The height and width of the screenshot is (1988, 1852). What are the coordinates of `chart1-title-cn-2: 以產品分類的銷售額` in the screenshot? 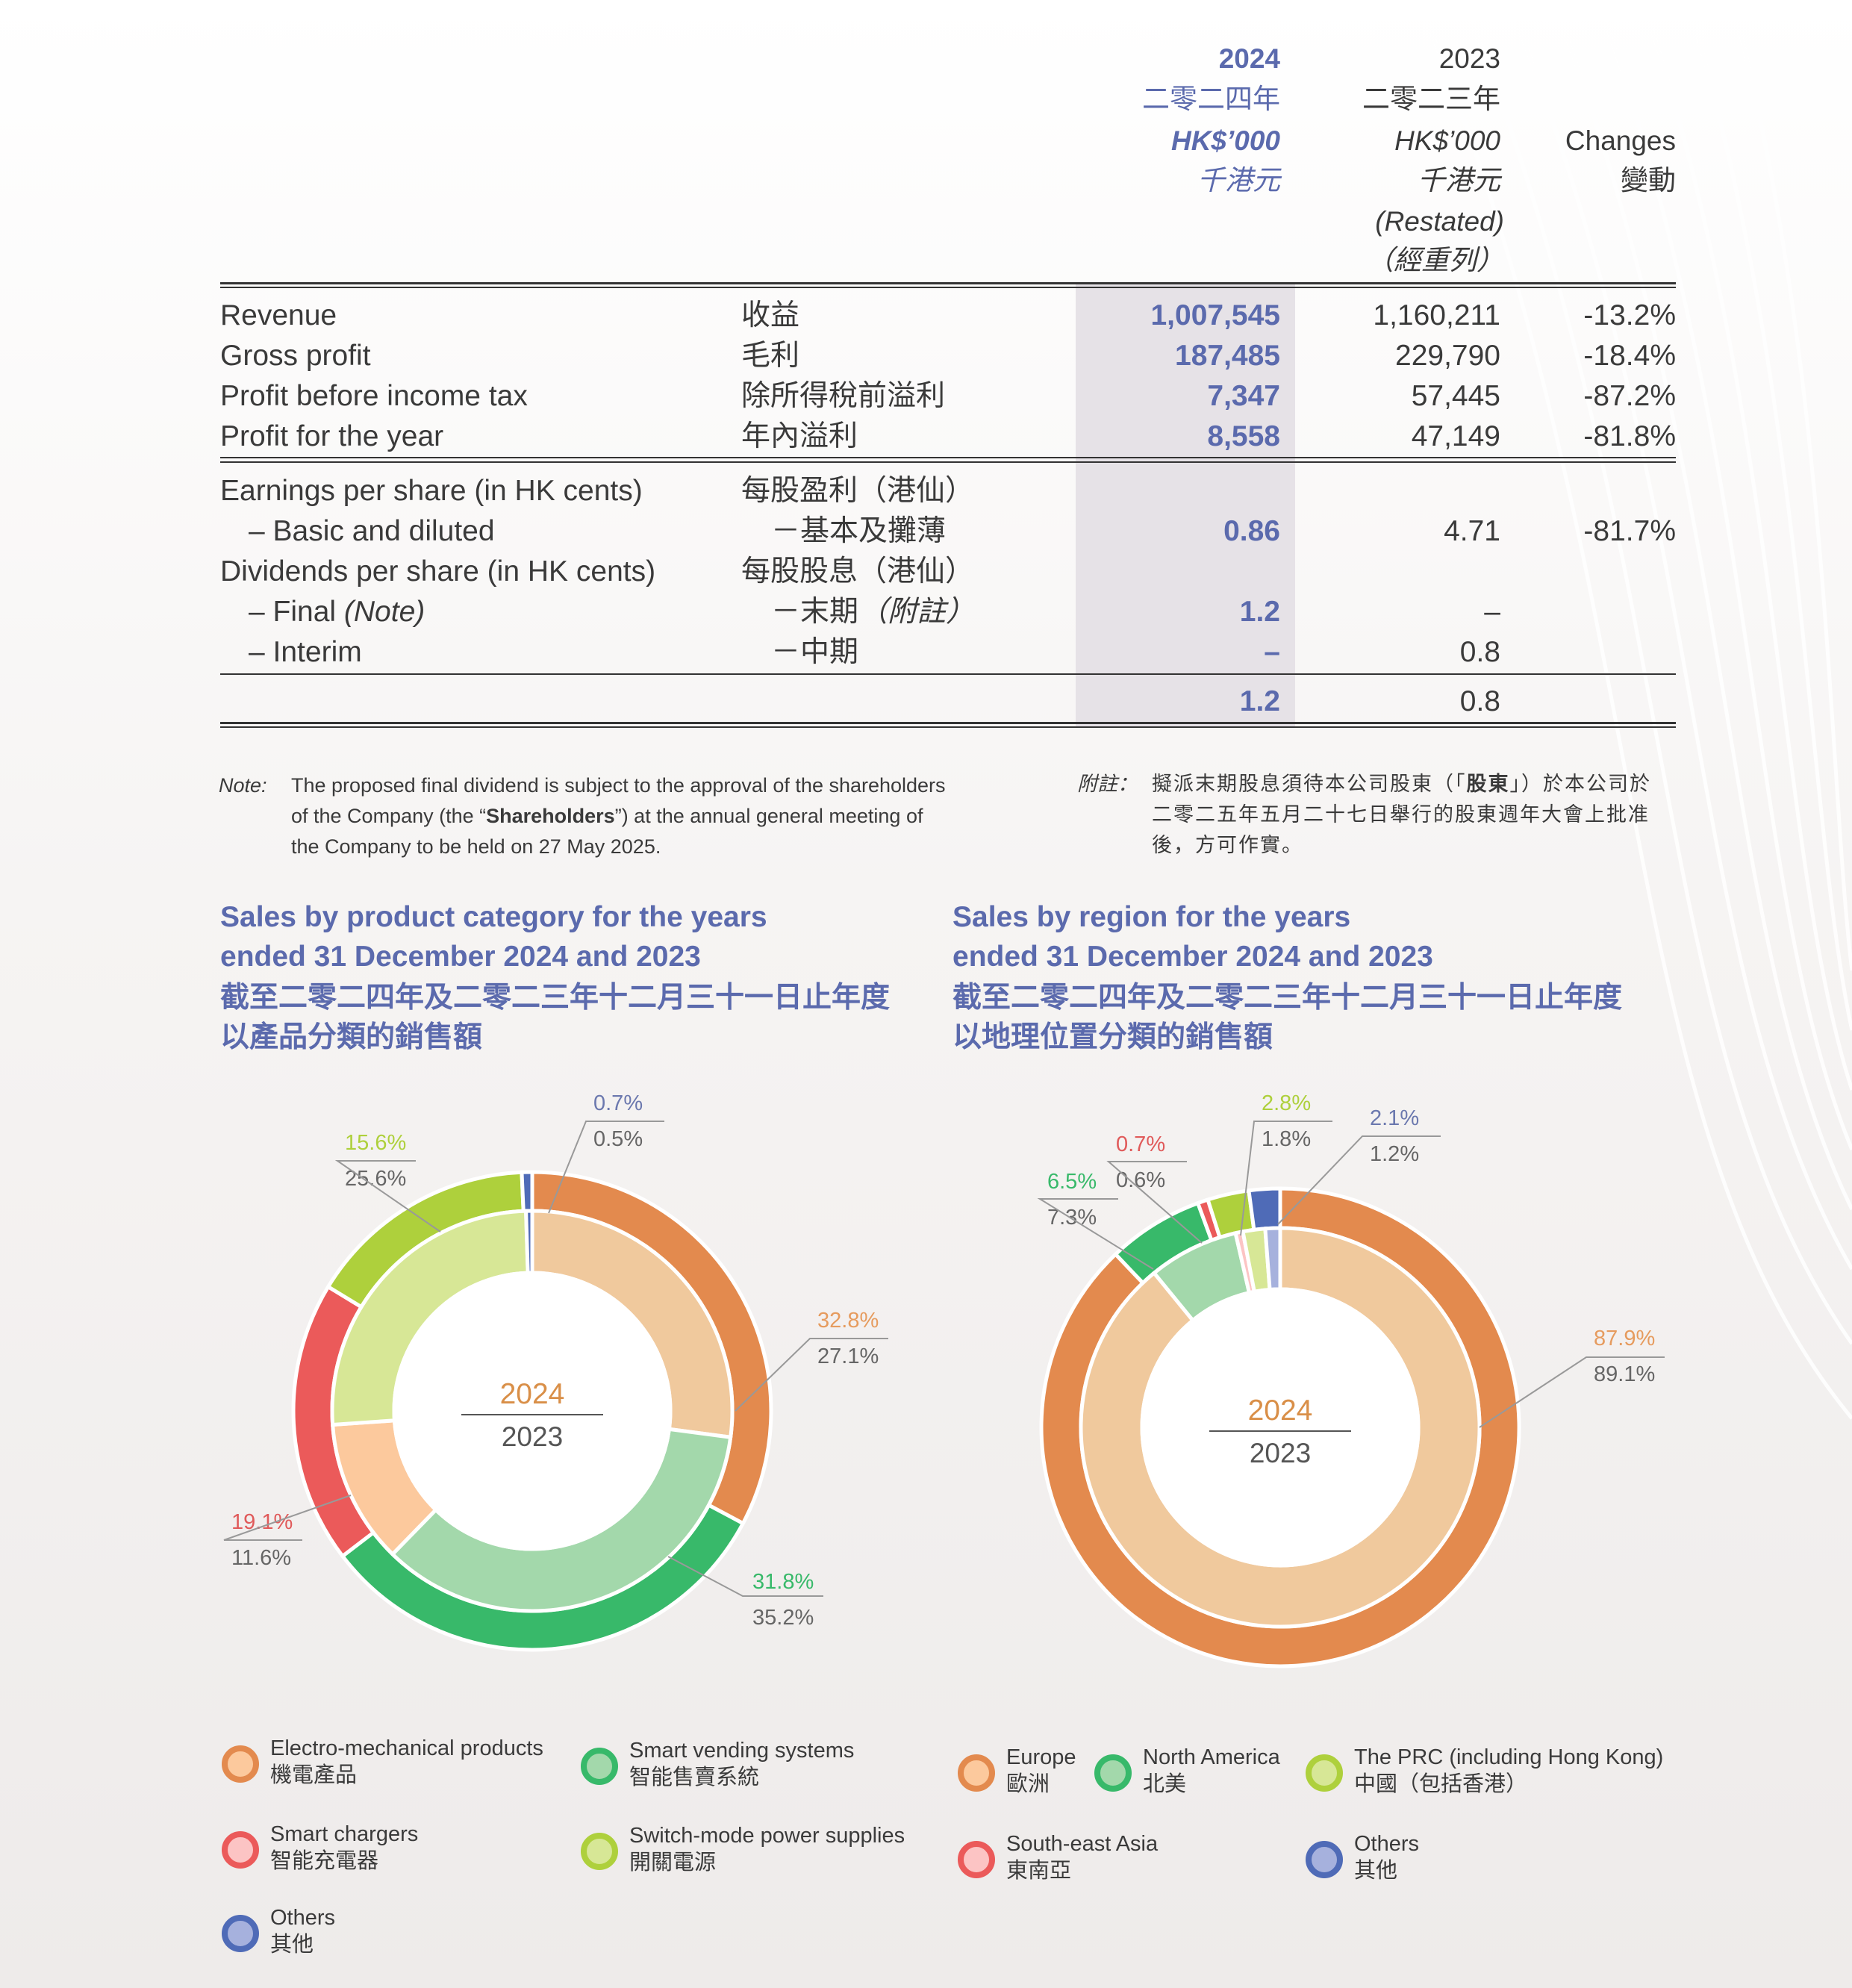 It's located at (351, 1037).